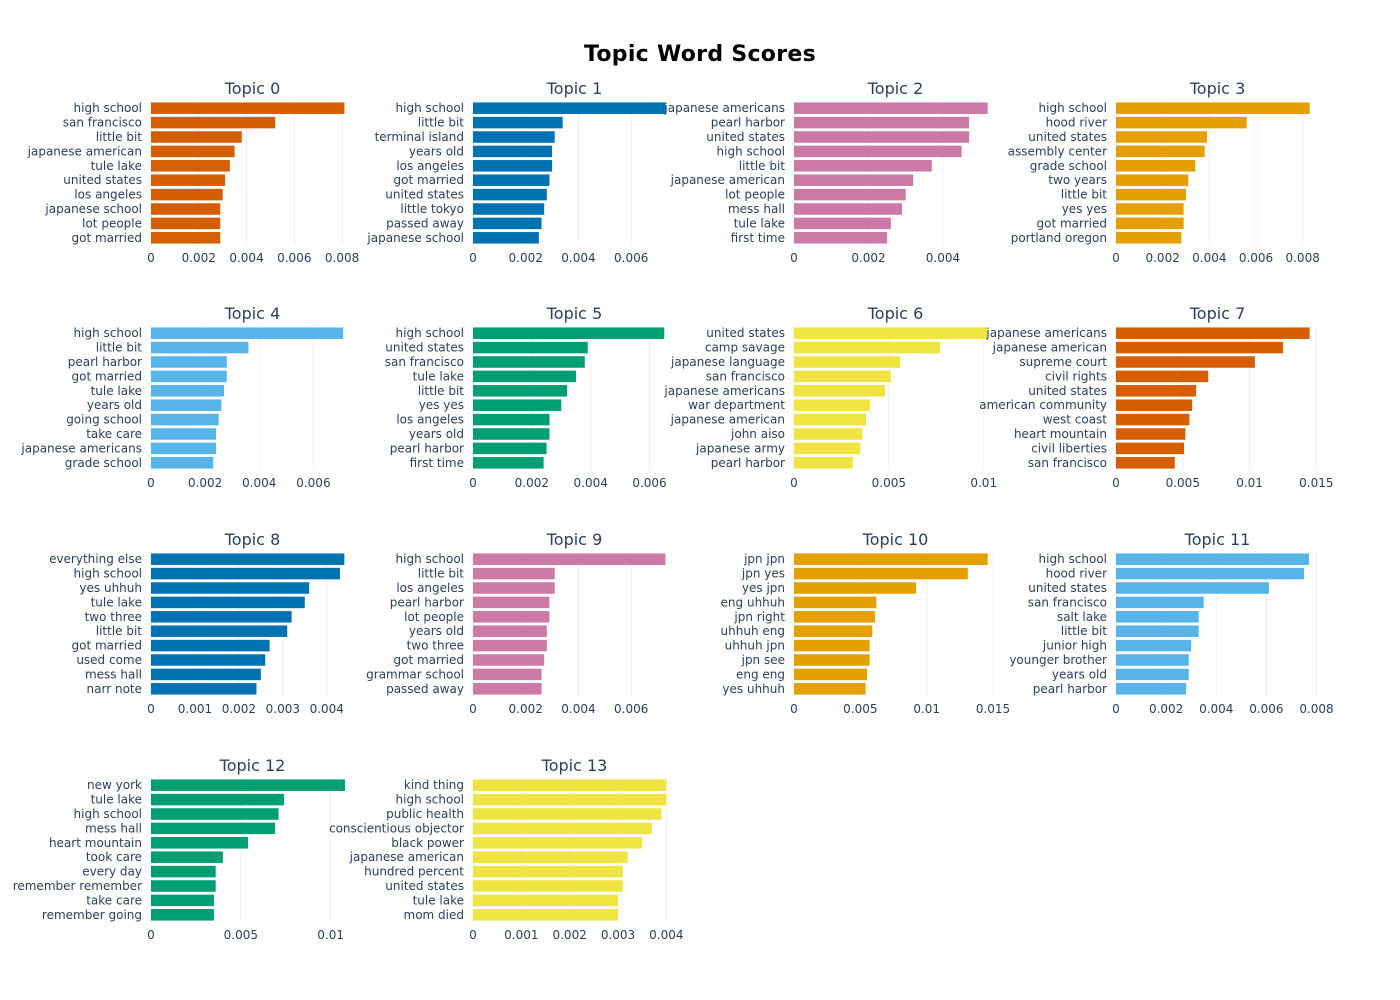 The height and width of the screenshot is (1000, 1400). What do you see at coordinates (1074, 646) in the screenshot?
I see `category-label: junior high` at bounding box center [1074, 646].